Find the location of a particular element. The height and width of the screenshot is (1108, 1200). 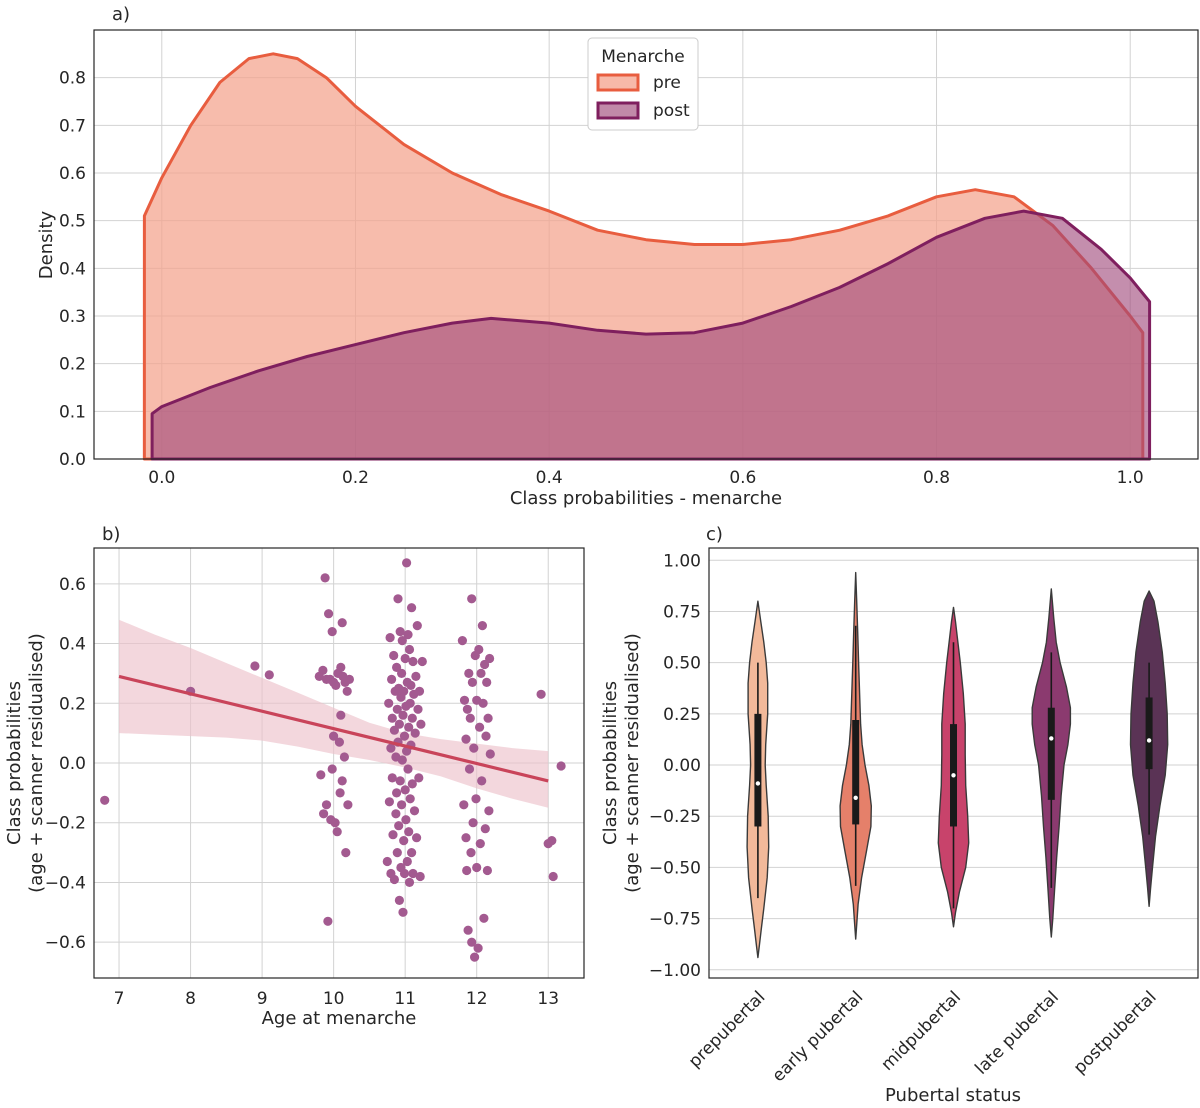

violin-iqr-box is located at coordinates (758, 770).